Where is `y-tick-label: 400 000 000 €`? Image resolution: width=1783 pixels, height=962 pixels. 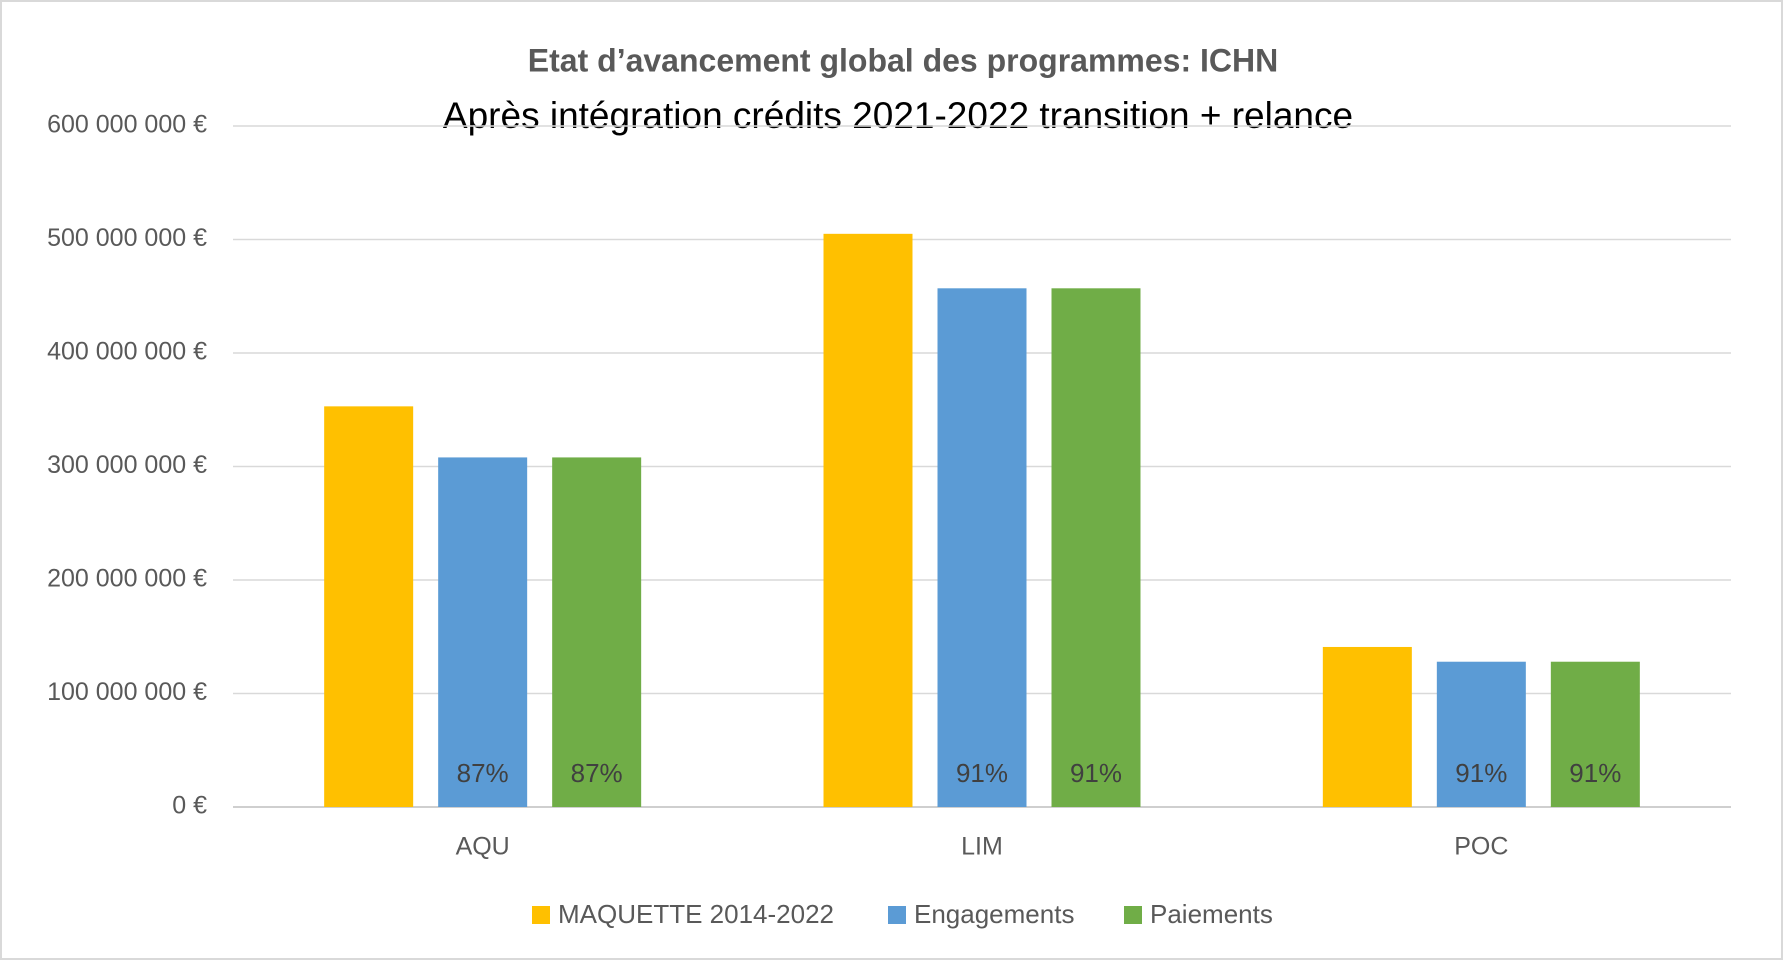 y-tick-label: 400 000 000 € is located at coordinates (127, 352).